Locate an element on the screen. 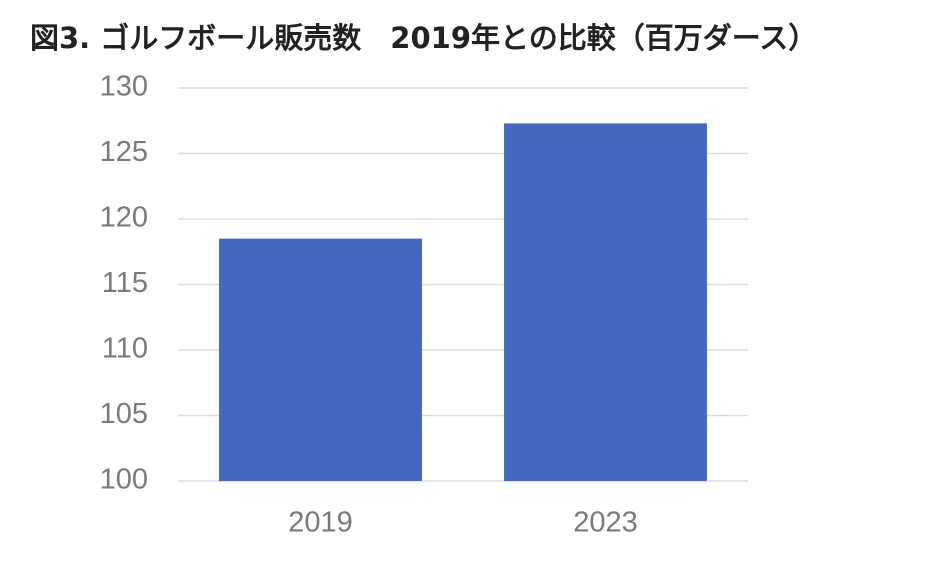 This screenshot has height=564, width=940. y-tick-label: 115 is located at coordinates (125, 283).